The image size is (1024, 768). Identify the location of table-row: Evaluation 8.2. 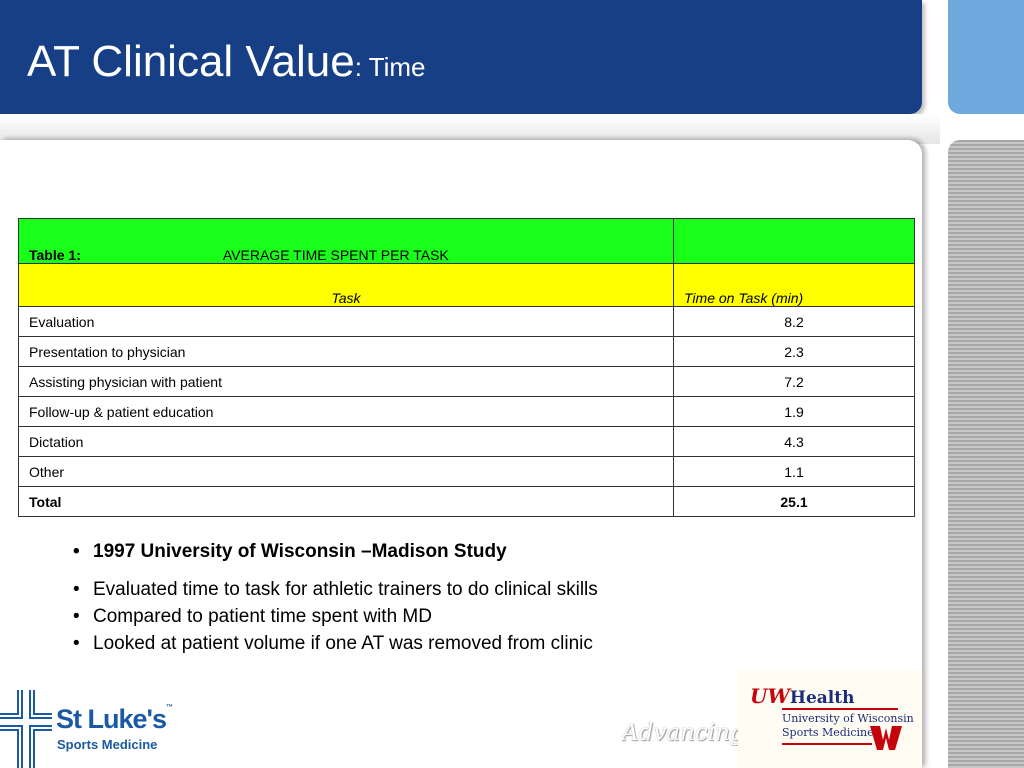
(466, 321).